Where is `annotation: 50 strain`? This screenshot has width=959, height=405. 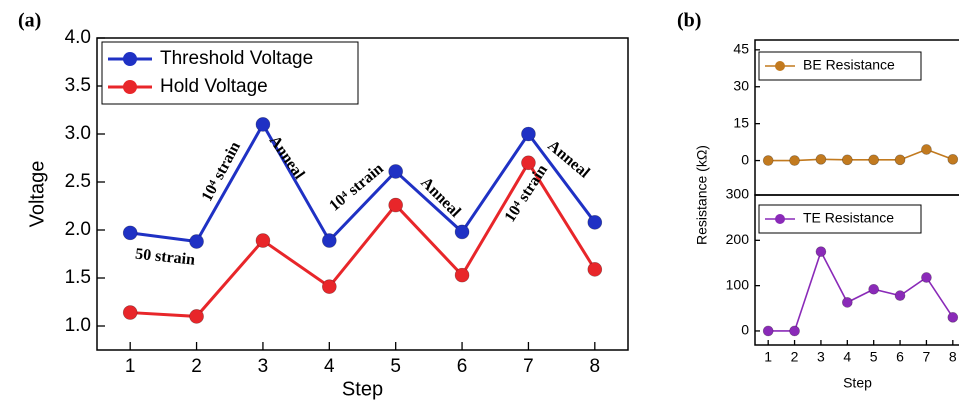 annotation: 50 strain is located at coordinates (165, 257).